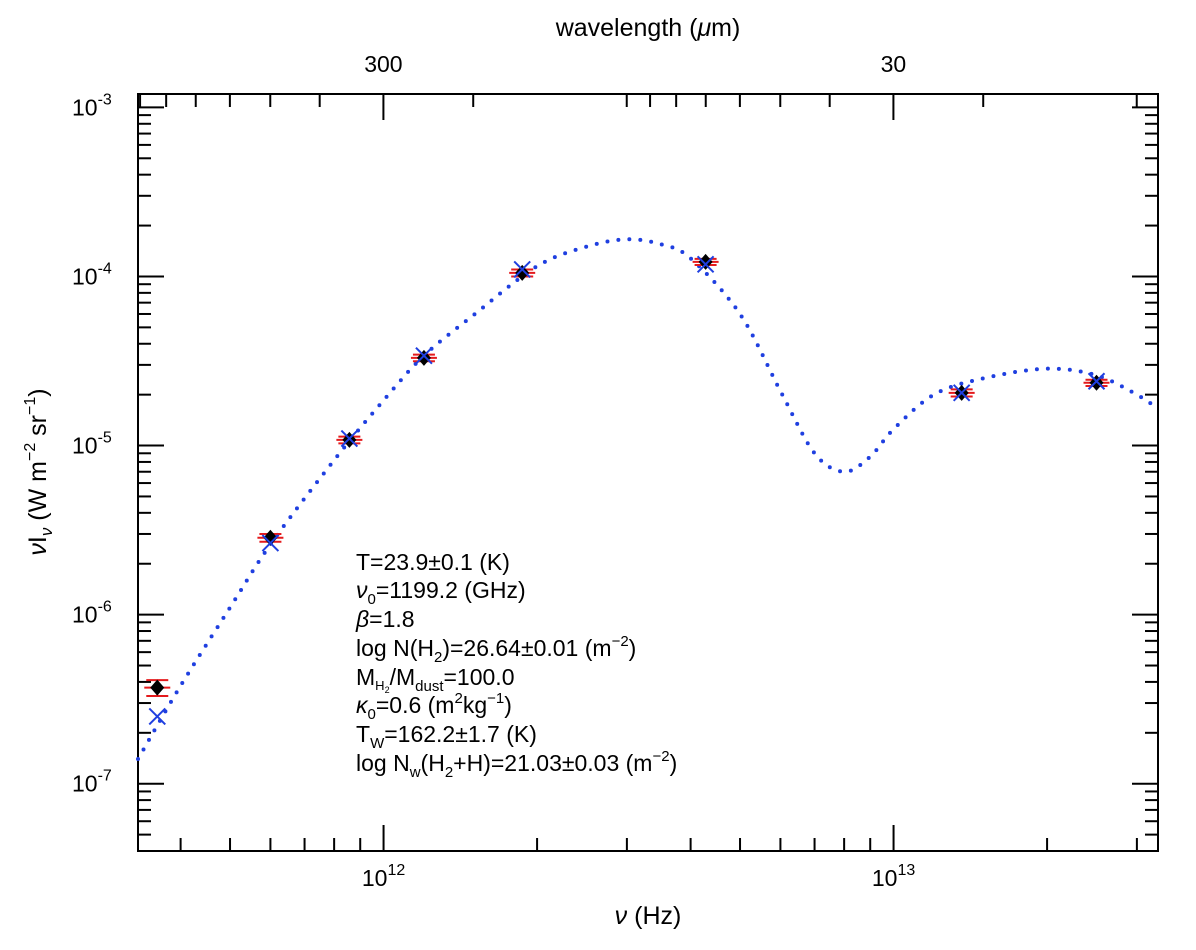 The width and height of the screenshot is (1196, 950). I want to click on annotation-warm-temperature: TW=162.2±1.7 (K), so click(446, 736).